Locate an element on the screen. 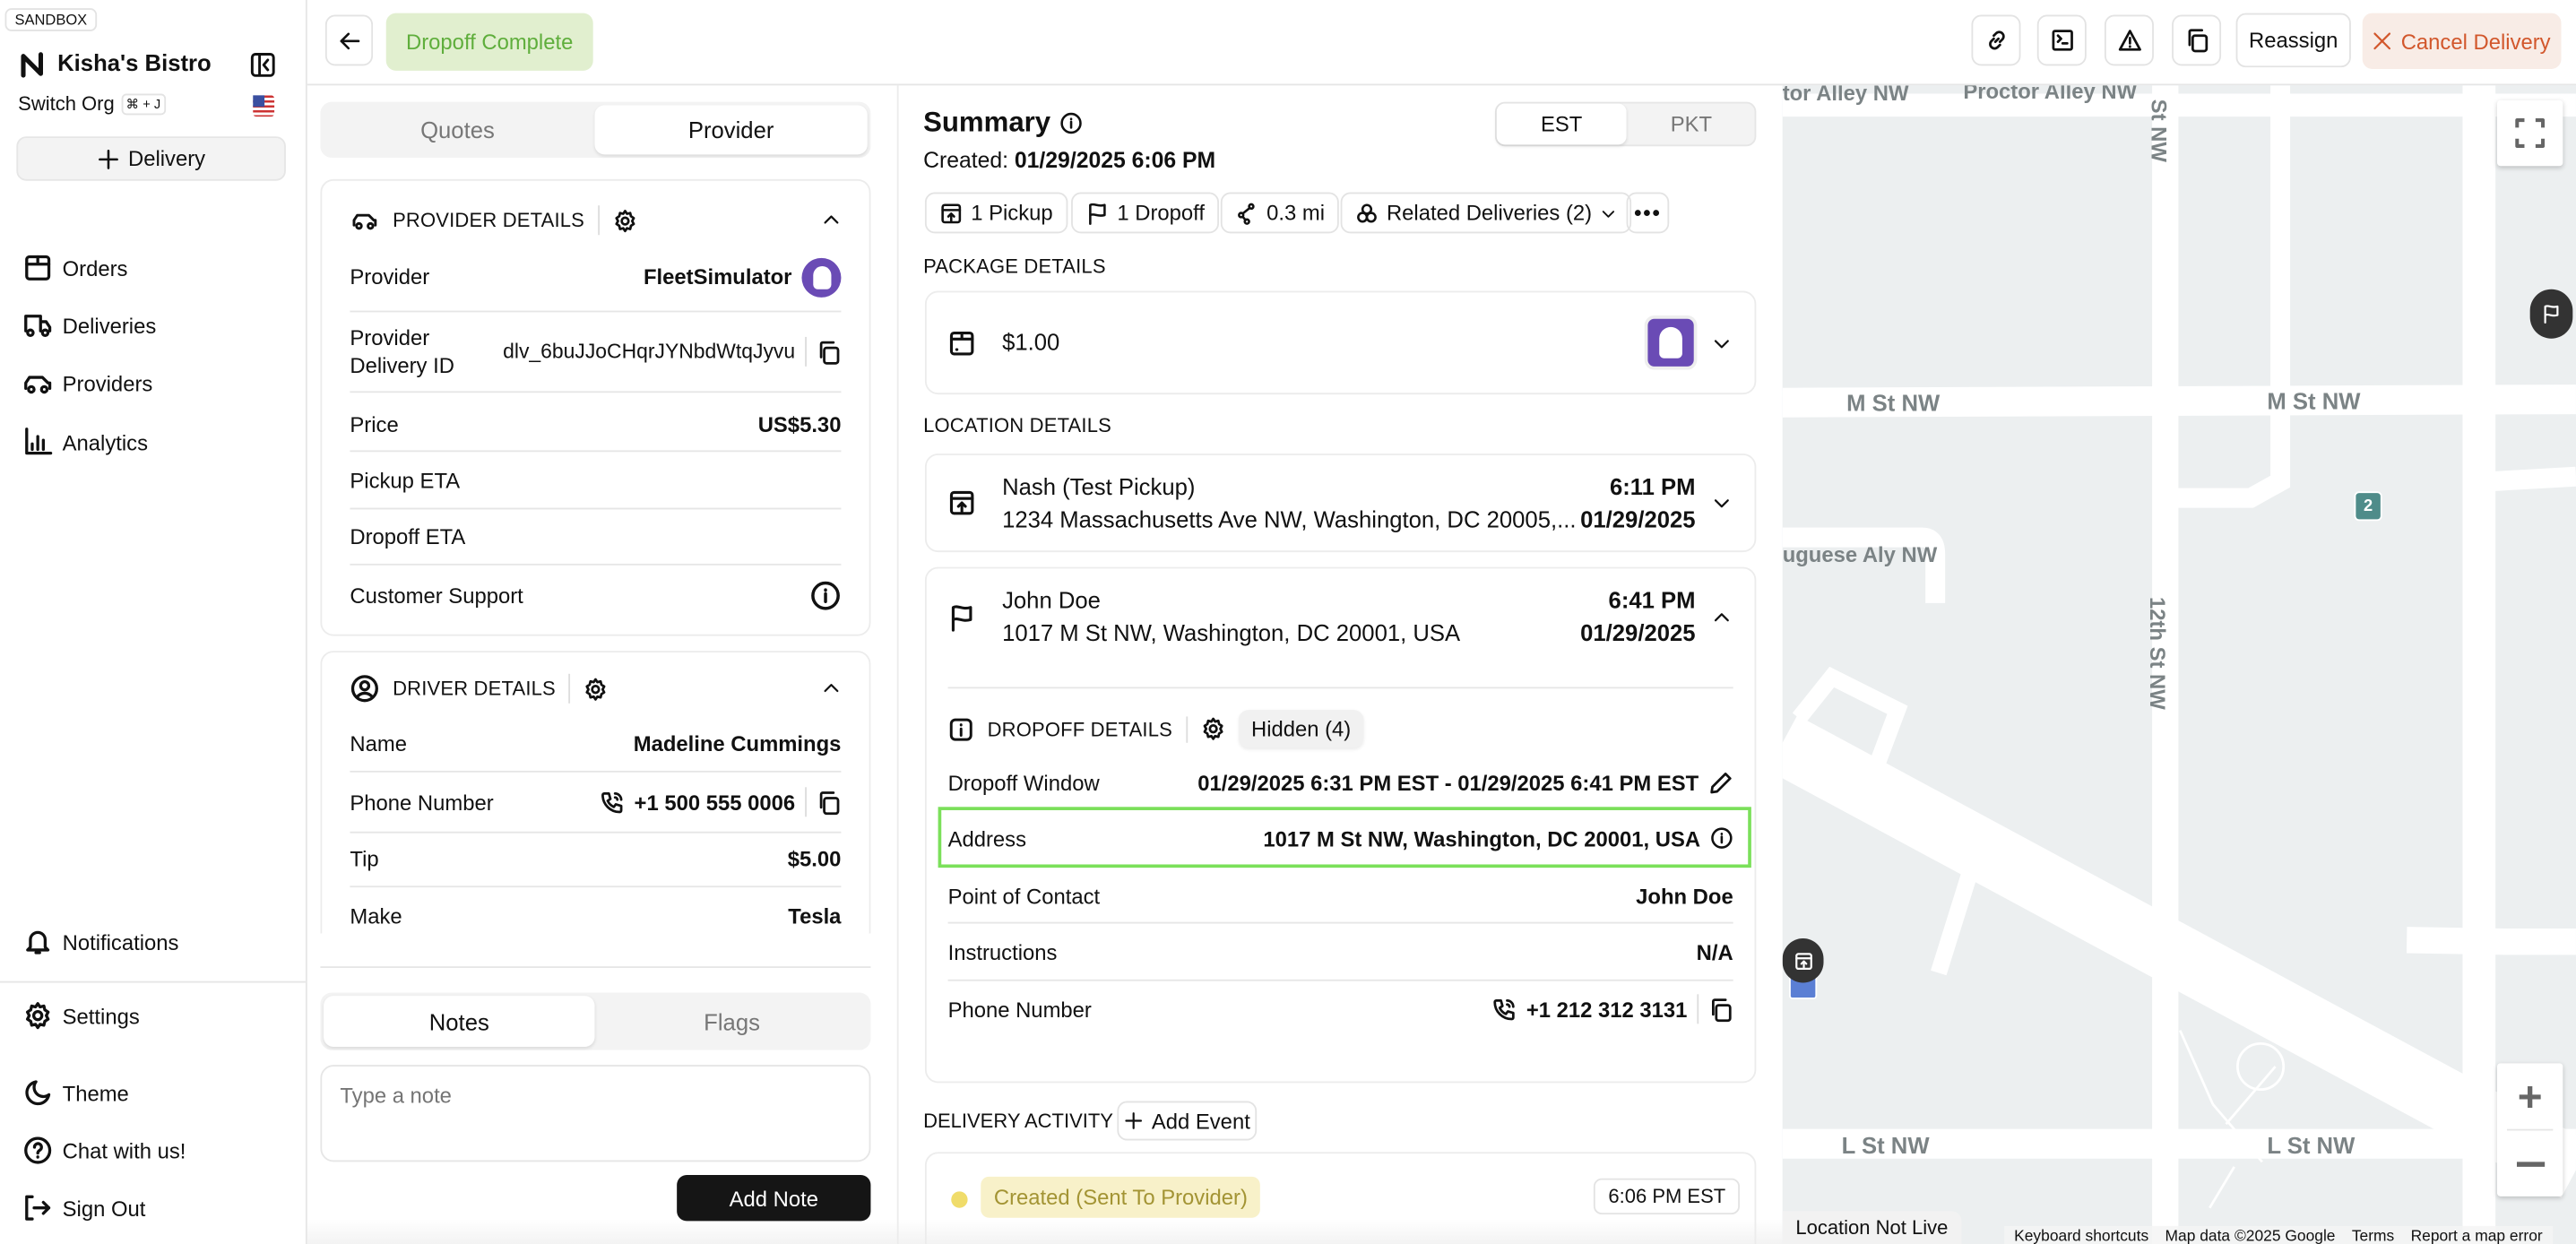 The width and height of the screenshot is (2576, 1244). instructions-value: N/A is located at coordinates (1714, 951).